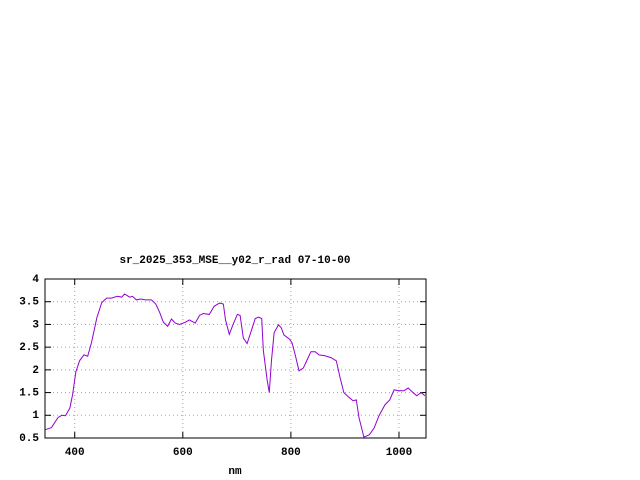 Image resolution: width=640 pixels, height=480 pixels. Describe the element at coordinates (35, 280) in the screenshot. I see `y-tick-label: 4` at that location.